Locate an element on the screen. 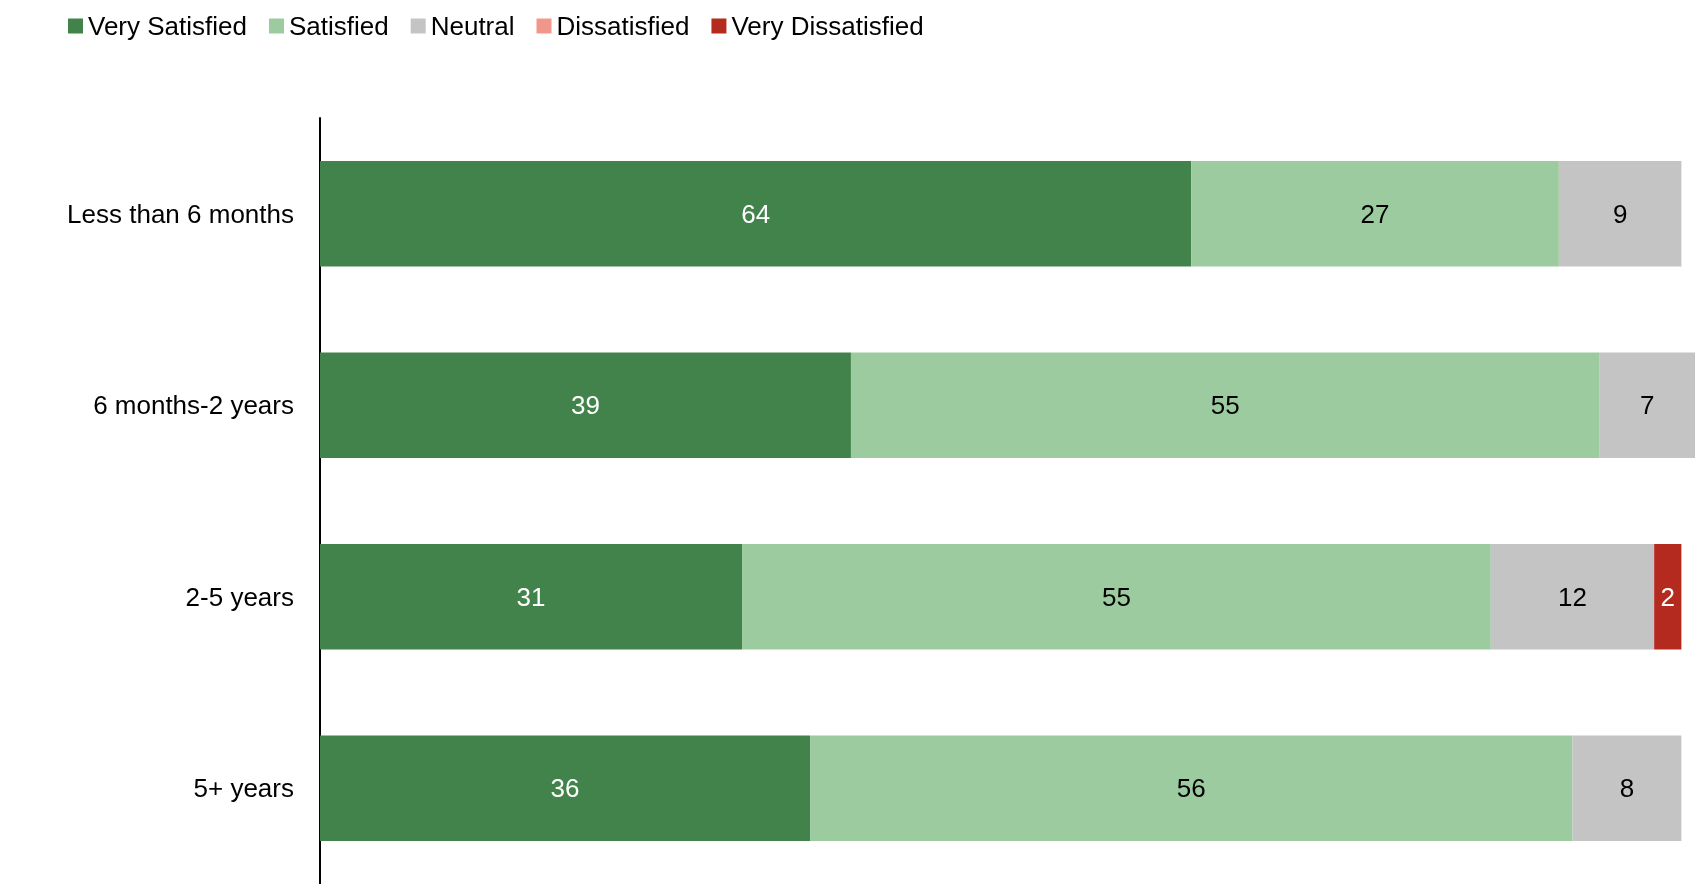  data-label: 31 is located at coordinates (531, 596).